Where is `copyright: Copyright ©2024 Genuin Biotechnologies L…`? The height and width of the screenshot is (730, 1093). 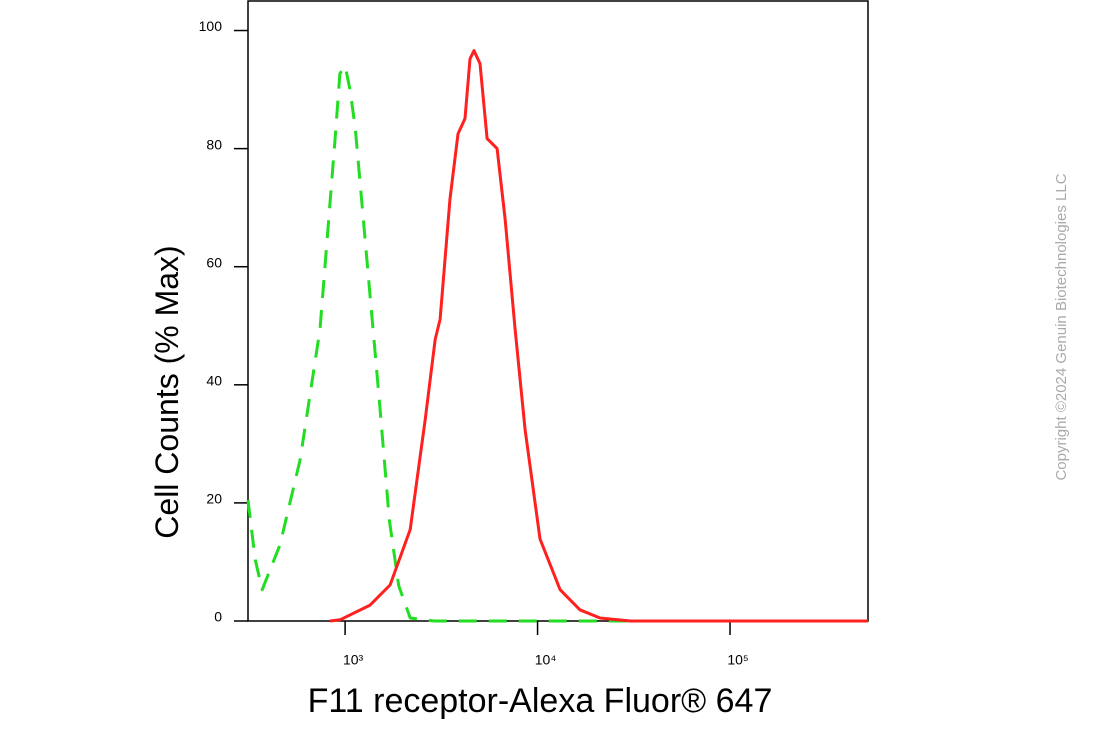
copyright: Copyright ©2024 Genuin Biotechnologies L… is located at coordinates (1061, 326).